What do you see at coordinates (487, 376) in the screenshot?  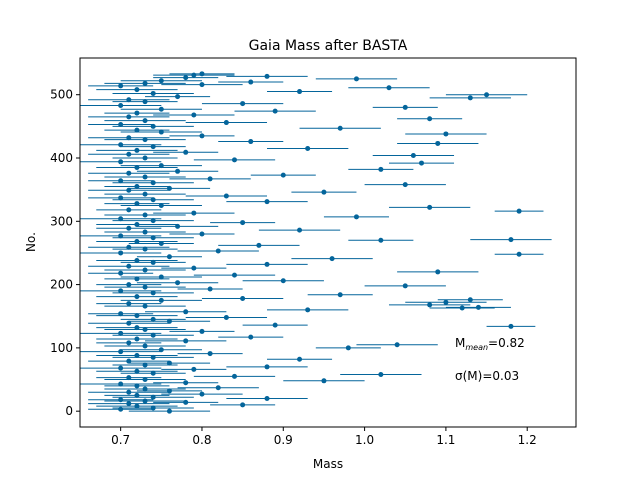 I see `sigma-mass-annotation: σ(M)=0.03` at bounding box center [487, 376].